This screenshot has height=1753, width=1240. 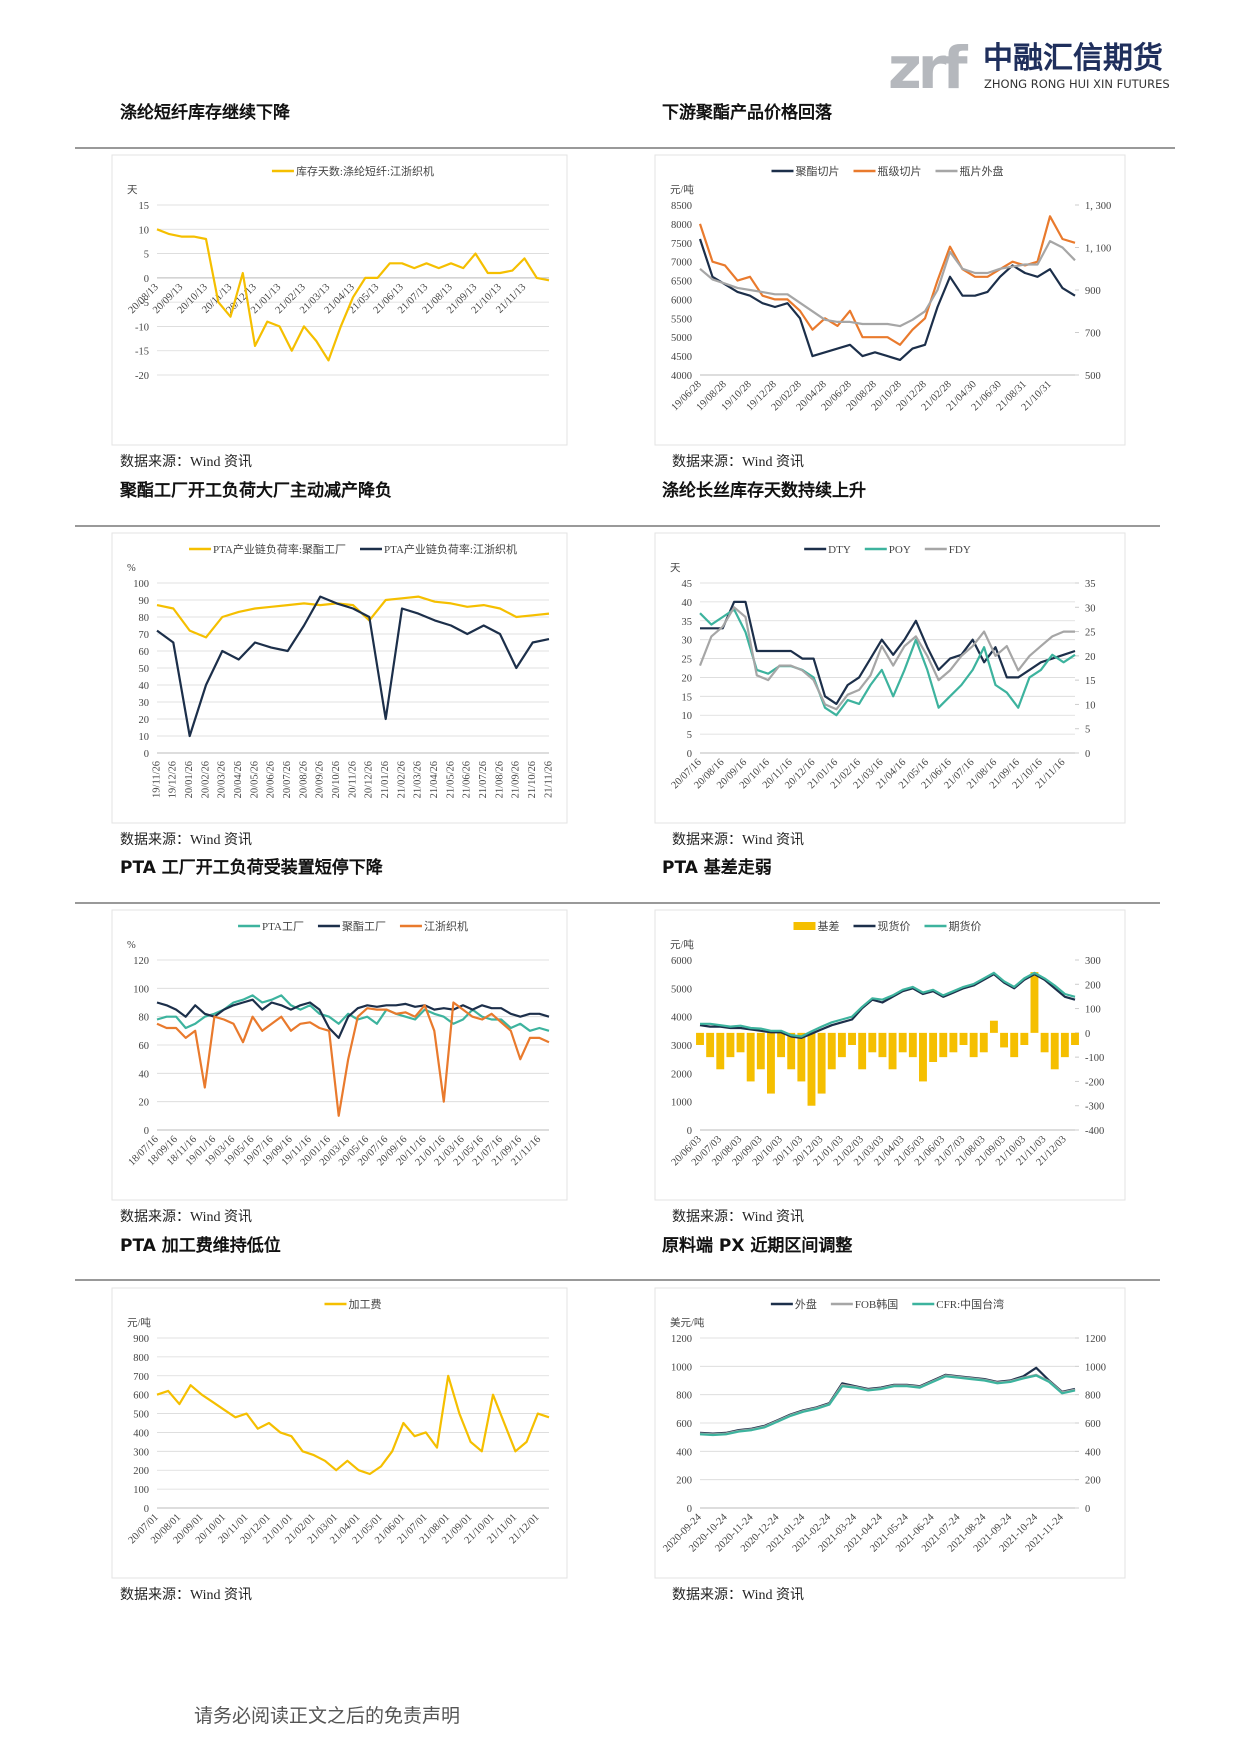 I want to click on legend-label: CFR:中国台湾, so click(x=970, y=1304).